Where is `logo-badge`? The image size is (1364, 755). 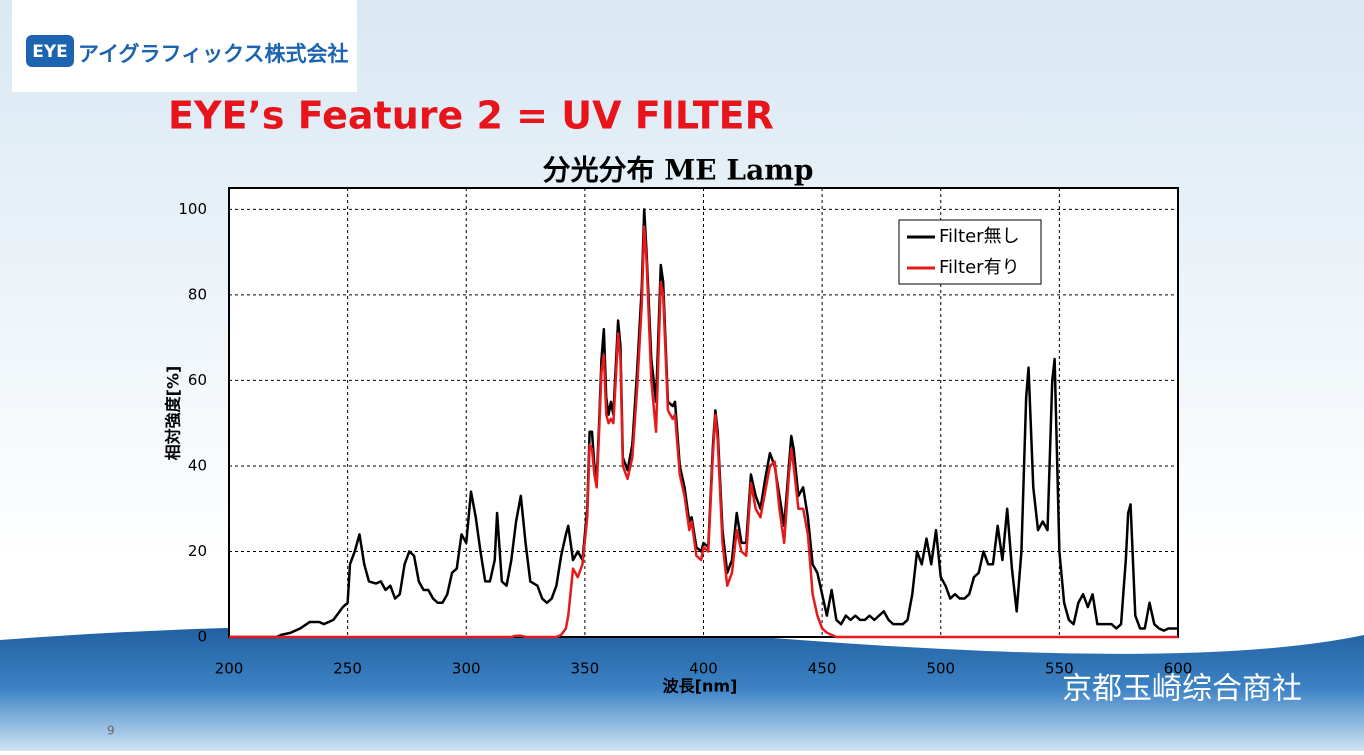
logo-badge is located at coordinates (50, 51).